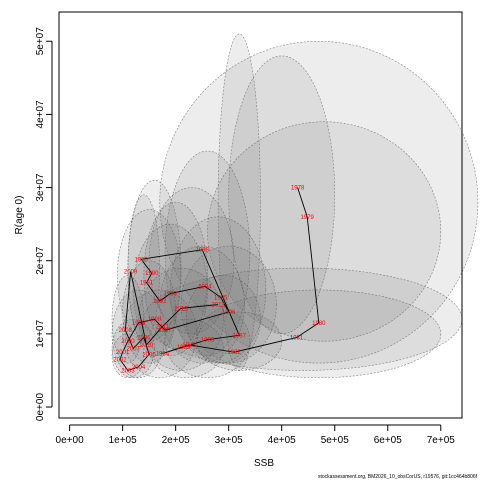 This screenshot has height=480, width=480. I want to click on year-label: 2010, so click(147, 346).